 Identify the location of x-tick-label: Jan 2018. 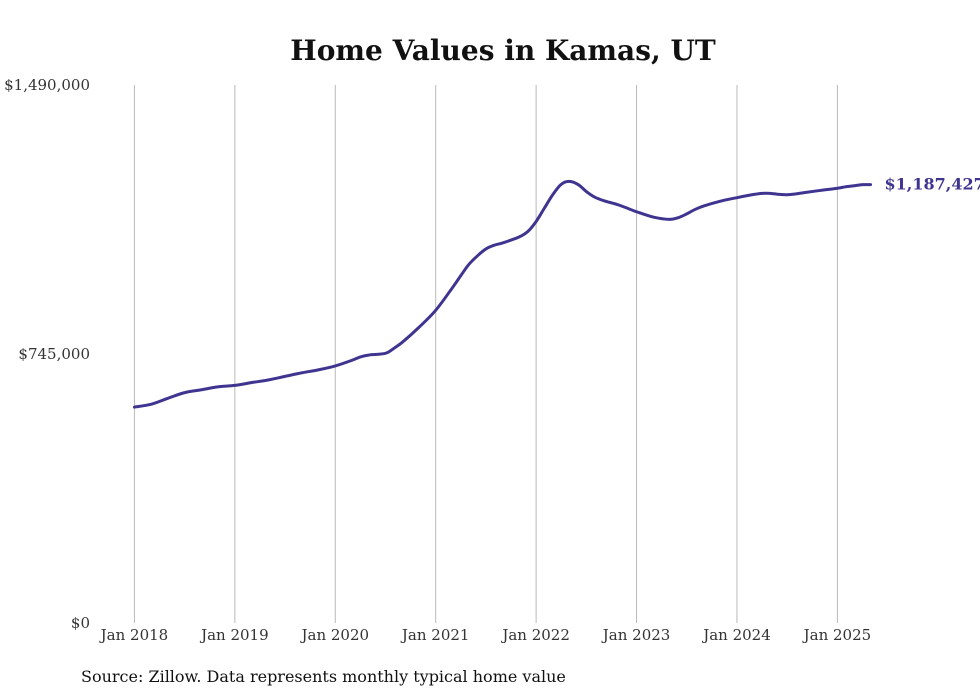
(134, 635).